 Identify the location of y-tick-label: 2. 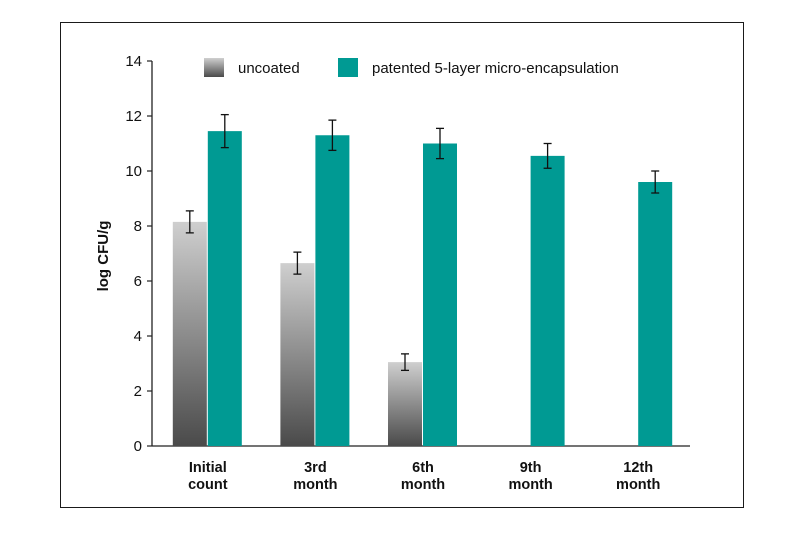
(138, 391).